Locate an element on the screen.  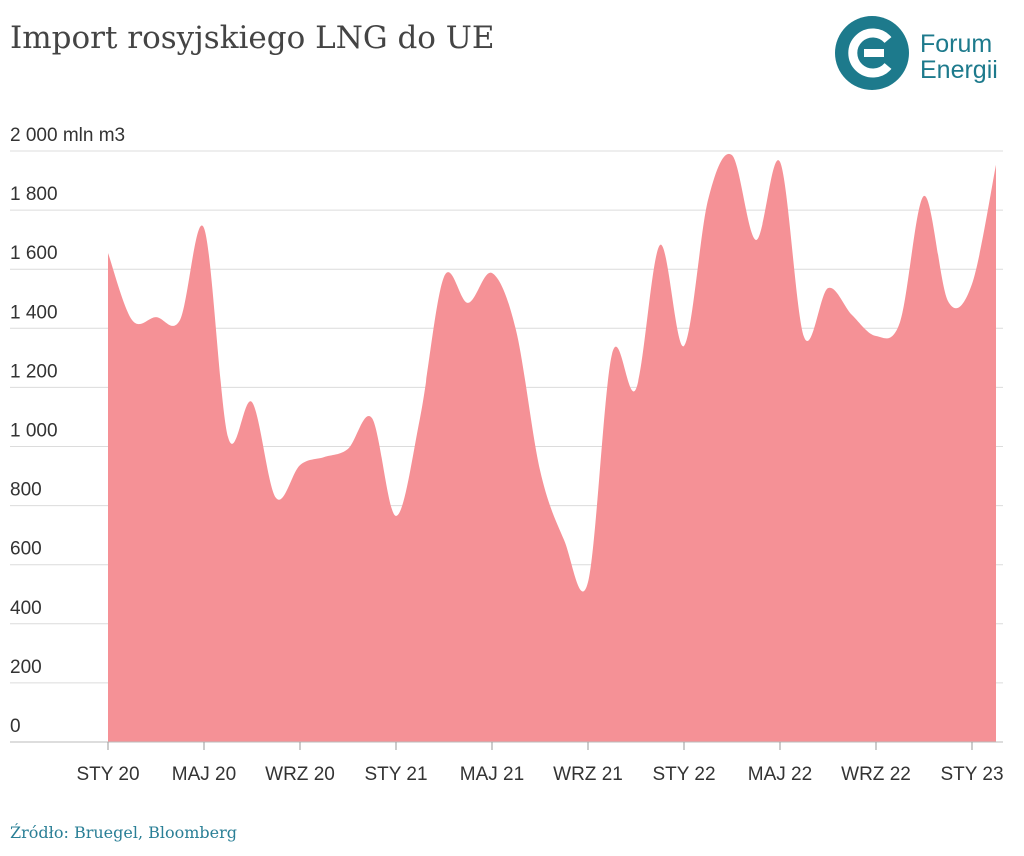
y-tick-label: 0 is located at coordinates (15, 726).